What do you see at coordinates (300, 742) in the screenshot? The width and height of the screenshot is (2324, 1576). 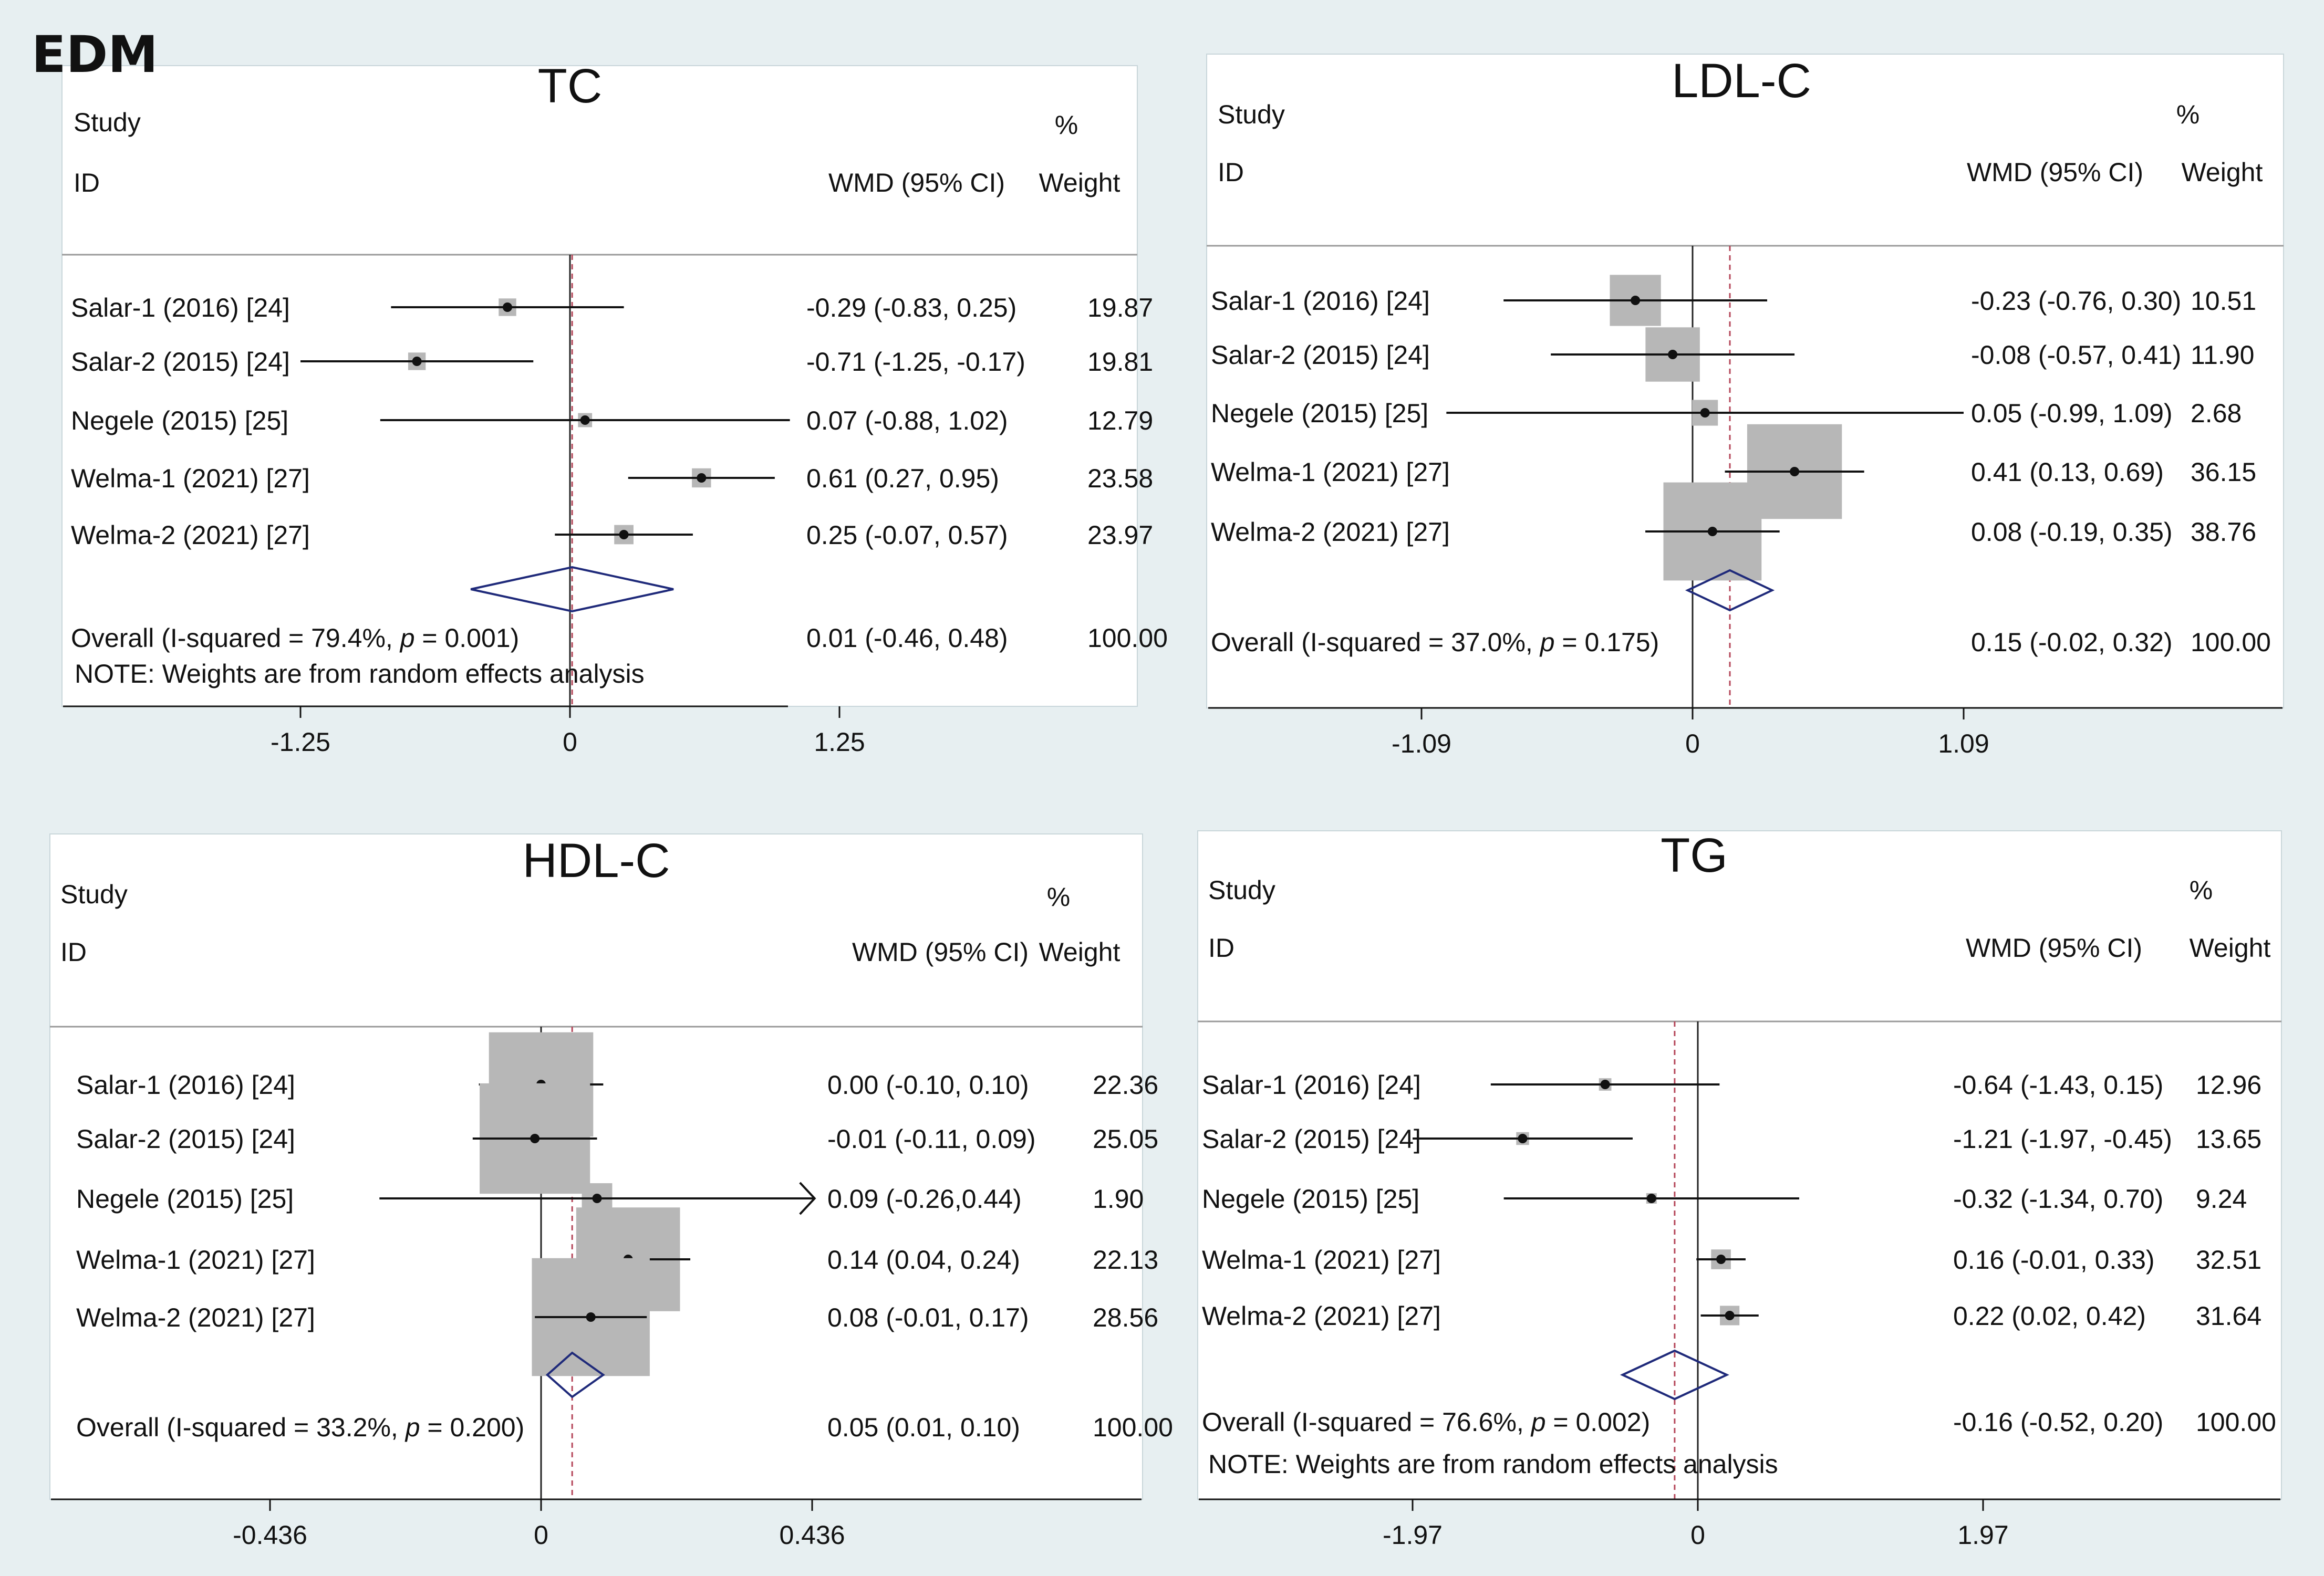 I see `x-axis-tick-label: -1.25` at bounding box center [300, 742].